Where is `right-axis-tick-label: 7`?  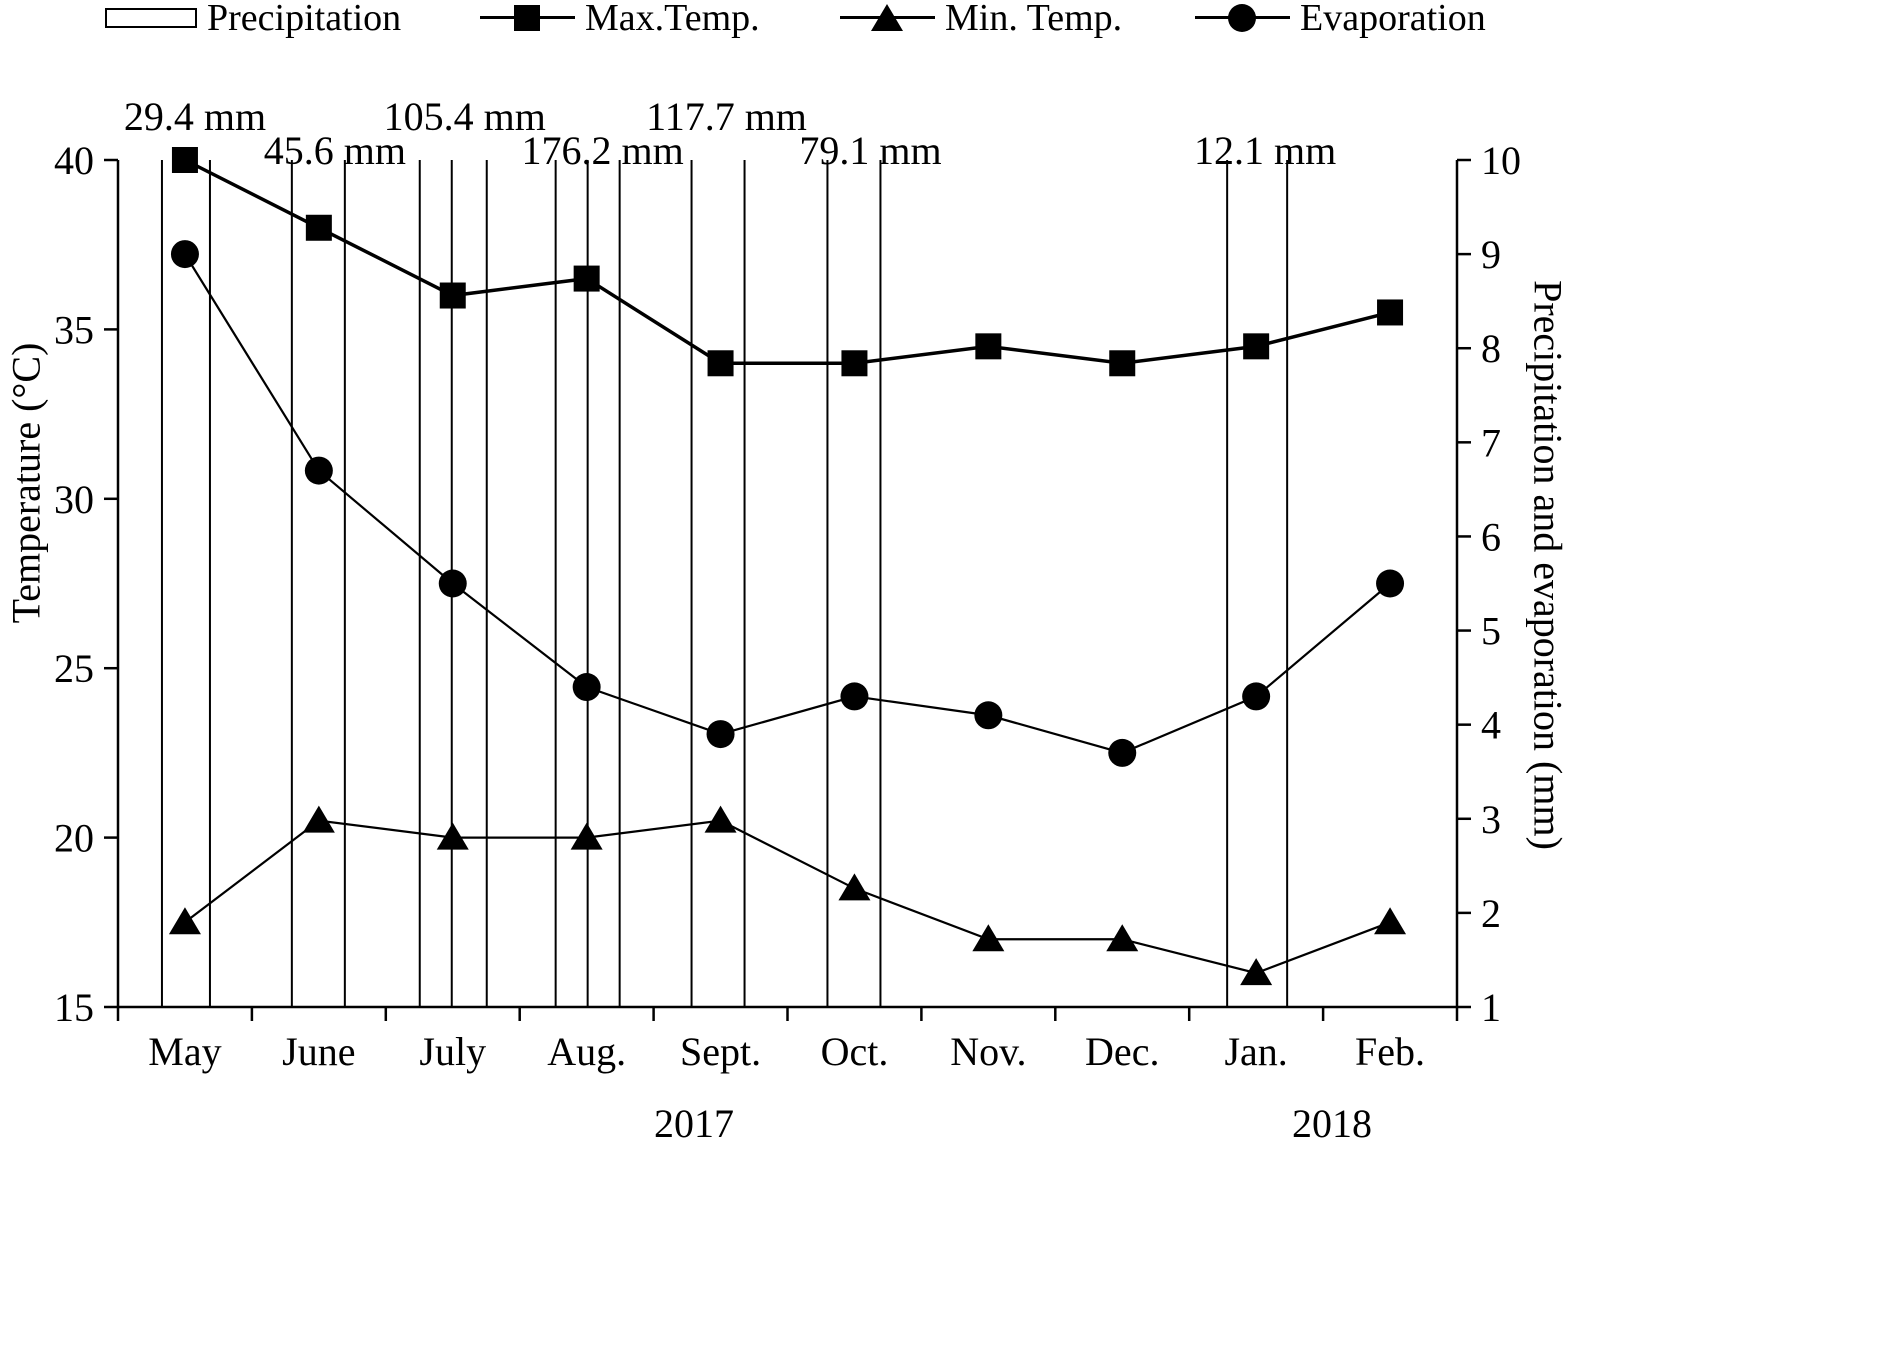
right-axis-tick-label: 7 is located at coordinates (1491, 442).